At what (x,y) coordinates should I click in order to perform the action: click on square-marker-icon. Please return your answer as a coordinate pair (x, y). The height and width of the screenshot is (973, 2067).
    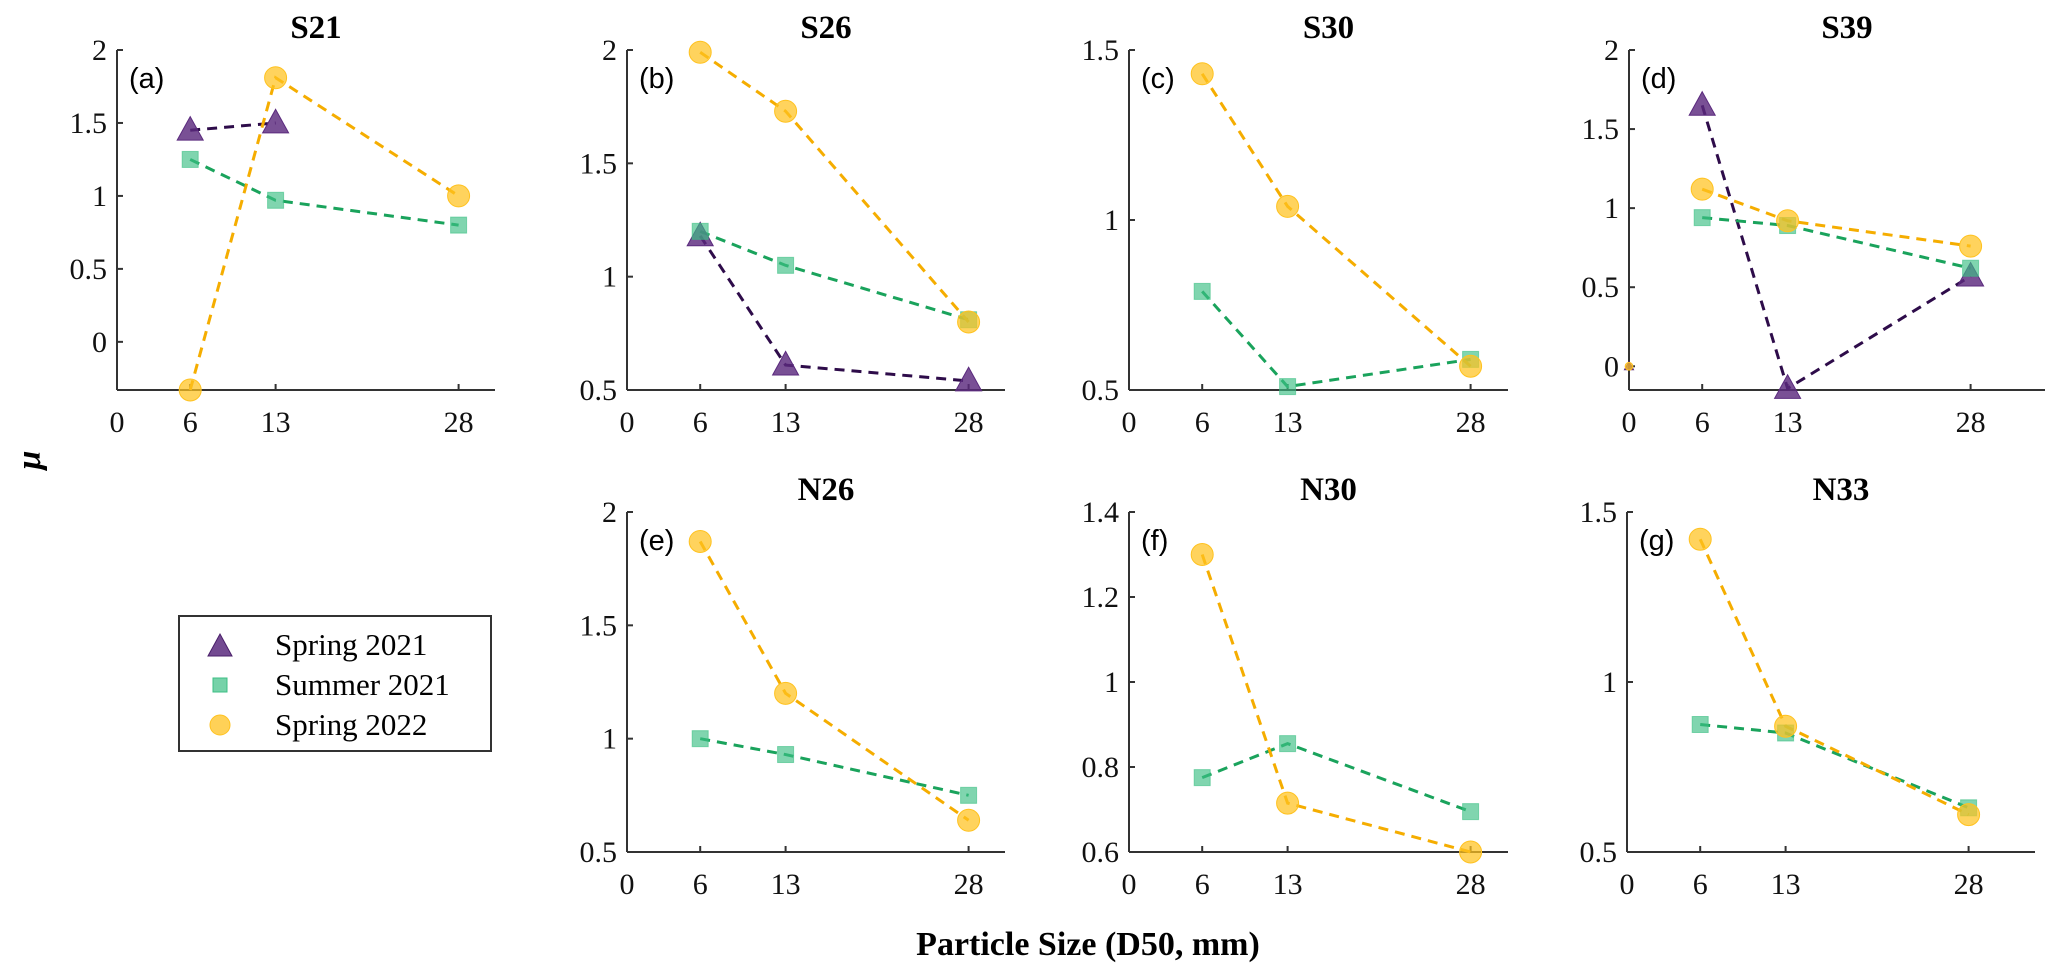
    Looking at the image, I should click on (220, 685).